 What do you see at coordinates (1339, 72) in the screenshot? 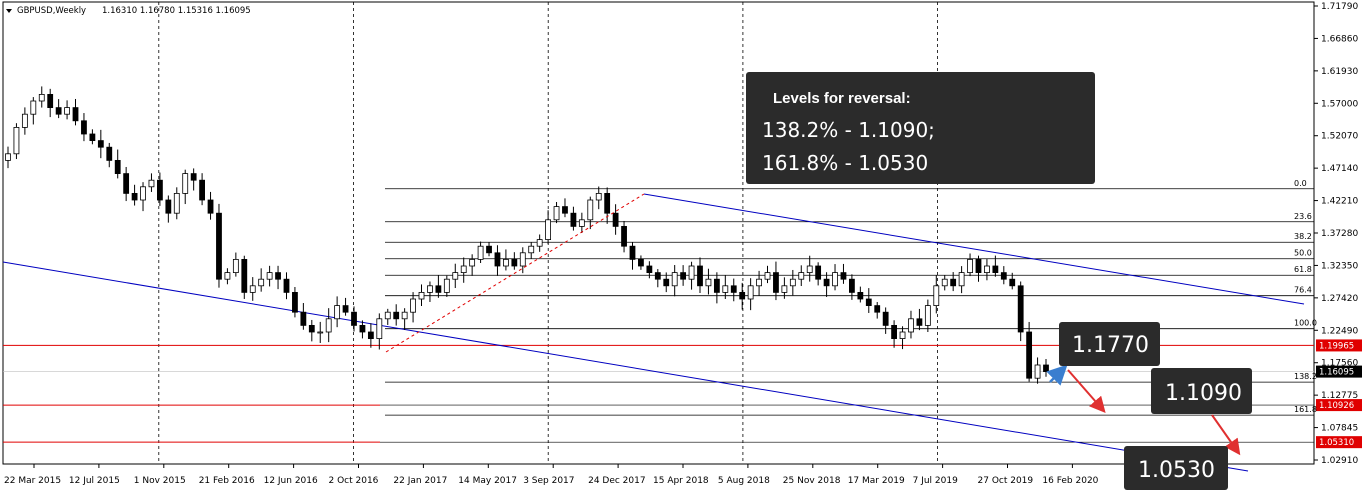
I see `y-tick-label: 1.61930` at bounding box center [1339, 72].